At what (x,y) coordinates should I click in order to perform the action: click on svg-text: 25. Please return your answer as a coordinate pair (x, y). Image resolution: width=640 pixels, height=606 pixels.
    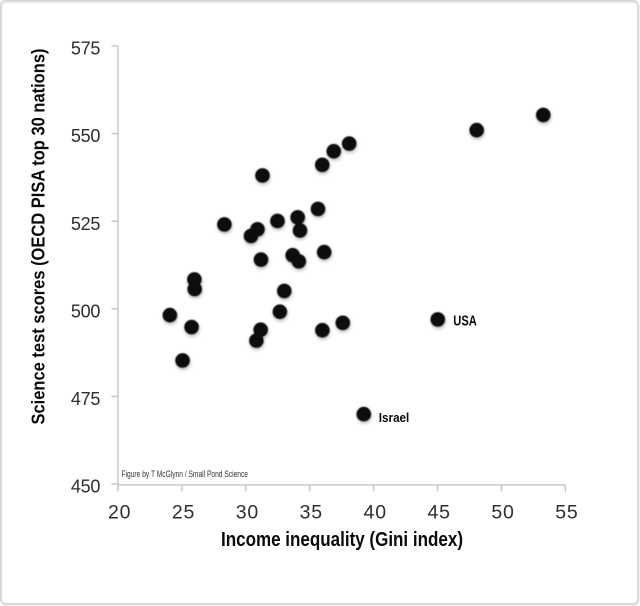
    Looking at the image, I should click on (183, 512).